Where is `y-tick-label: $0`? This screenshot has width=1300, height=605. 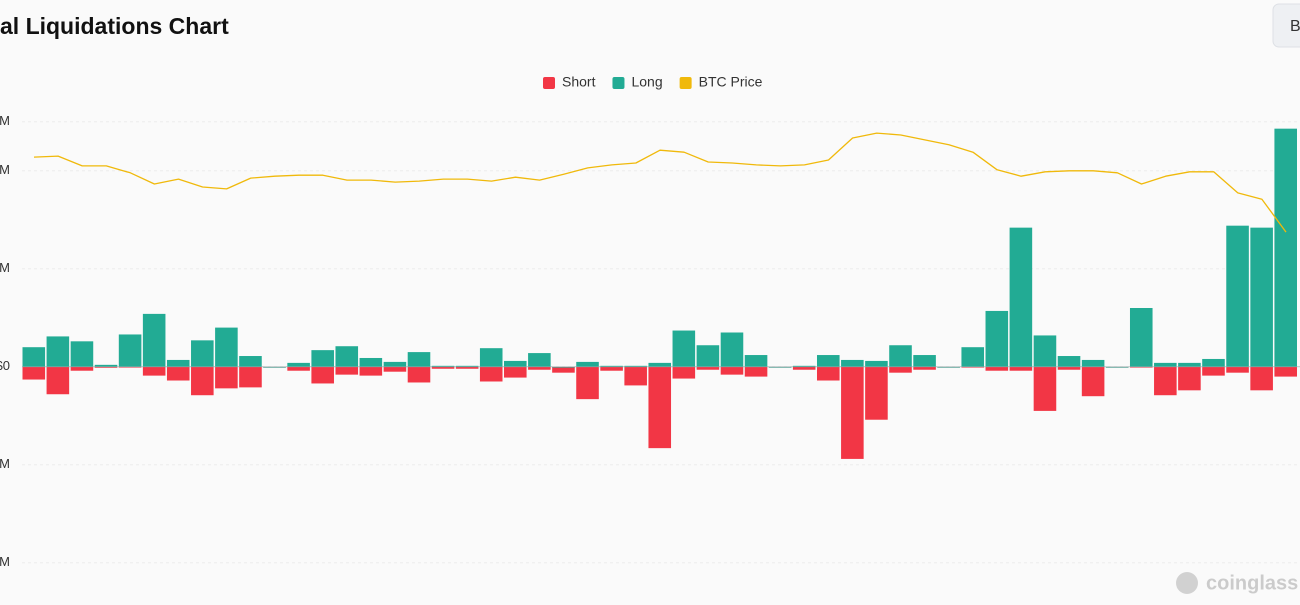 y-tick-label: $0 is located at coordinates (5, 365).